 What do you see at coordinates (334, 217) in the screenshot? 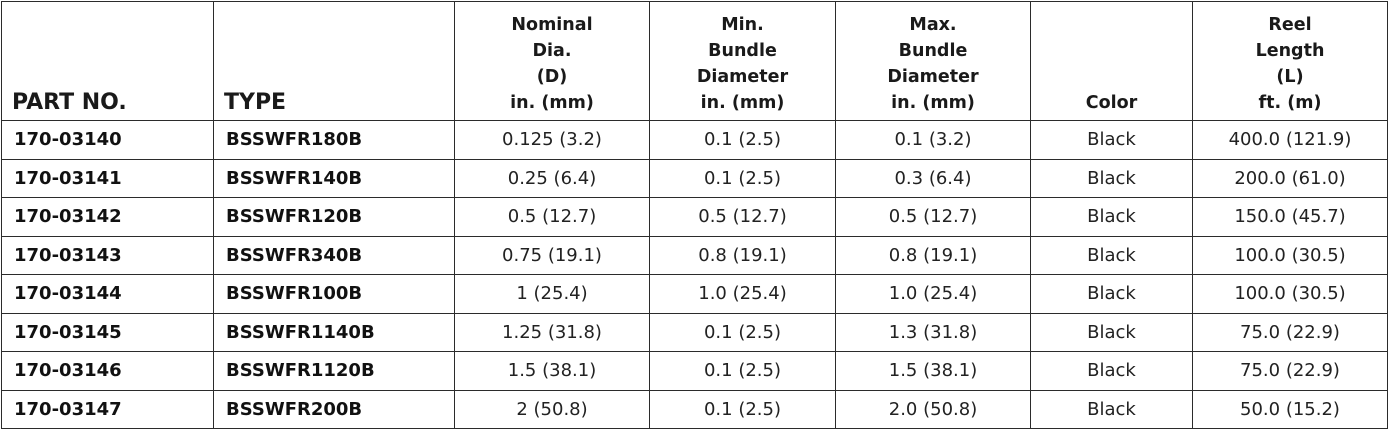
I see `cell-type: BSSWFR120B` at bounding box center [334, 217].